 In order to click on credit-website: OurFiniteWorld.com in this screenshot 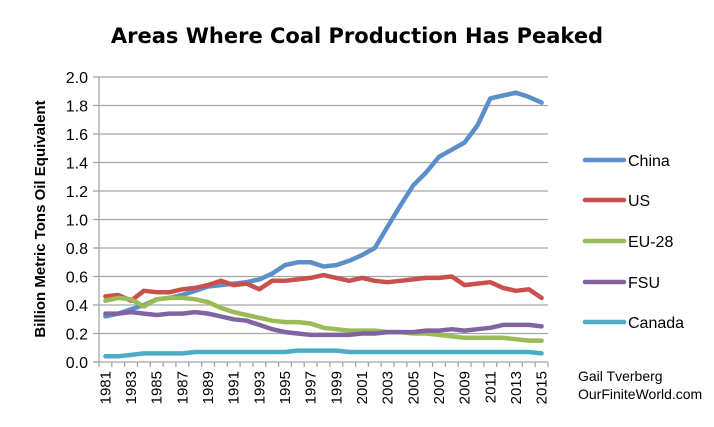, I will do `click(640, 394)`.